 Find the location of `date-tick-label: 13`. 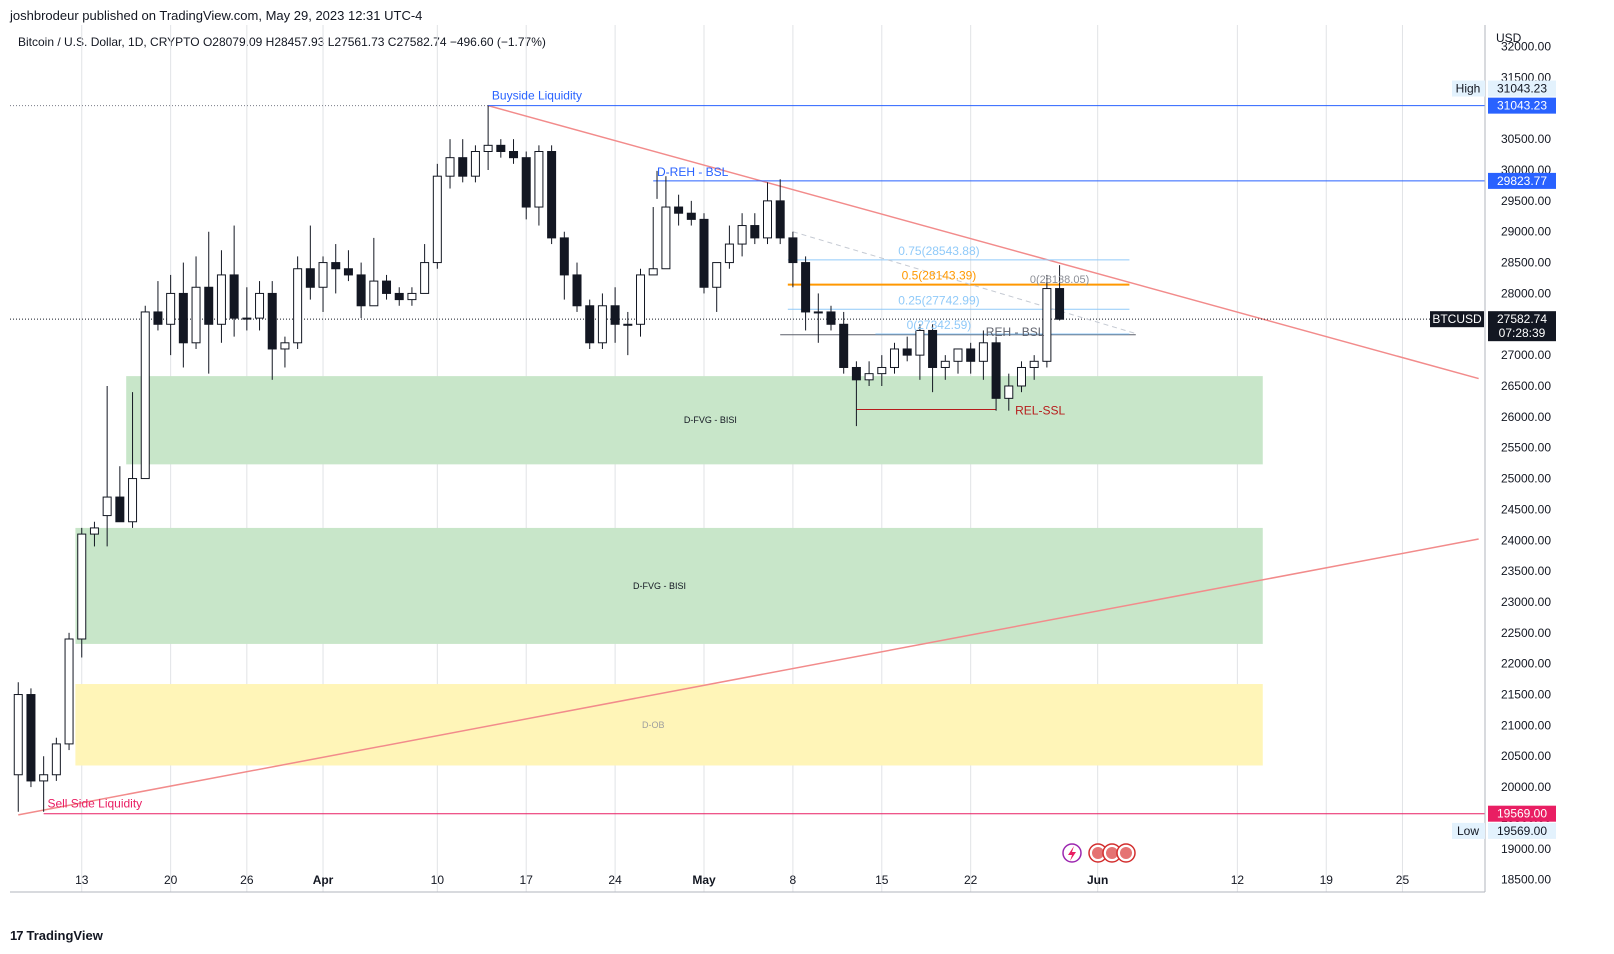

date-tick-label: 13 is located at coordinates (82, 880).